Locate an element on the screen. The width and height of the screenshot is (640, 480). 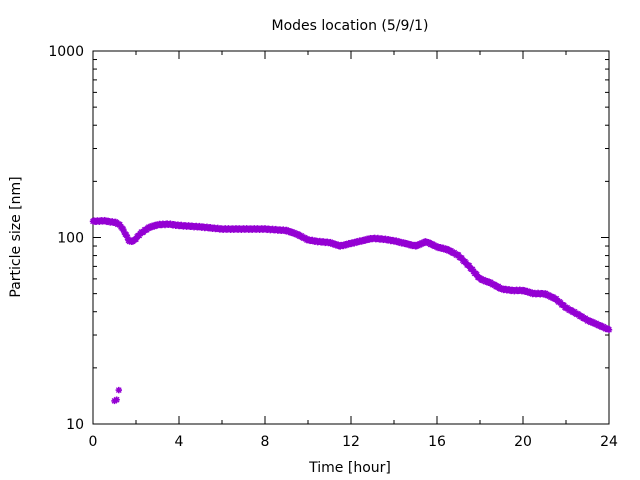
y-tick-label: 100 is located at coordinates (70, 239).